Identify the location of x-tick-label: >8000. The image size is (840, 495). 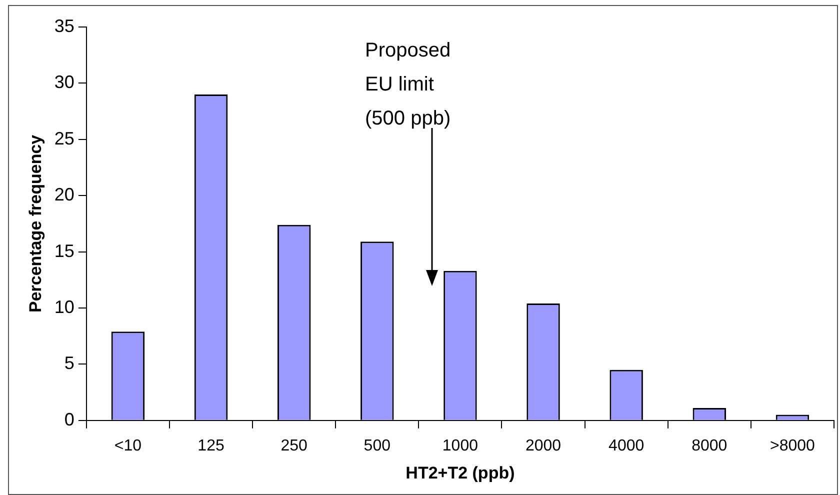
(793, 445).